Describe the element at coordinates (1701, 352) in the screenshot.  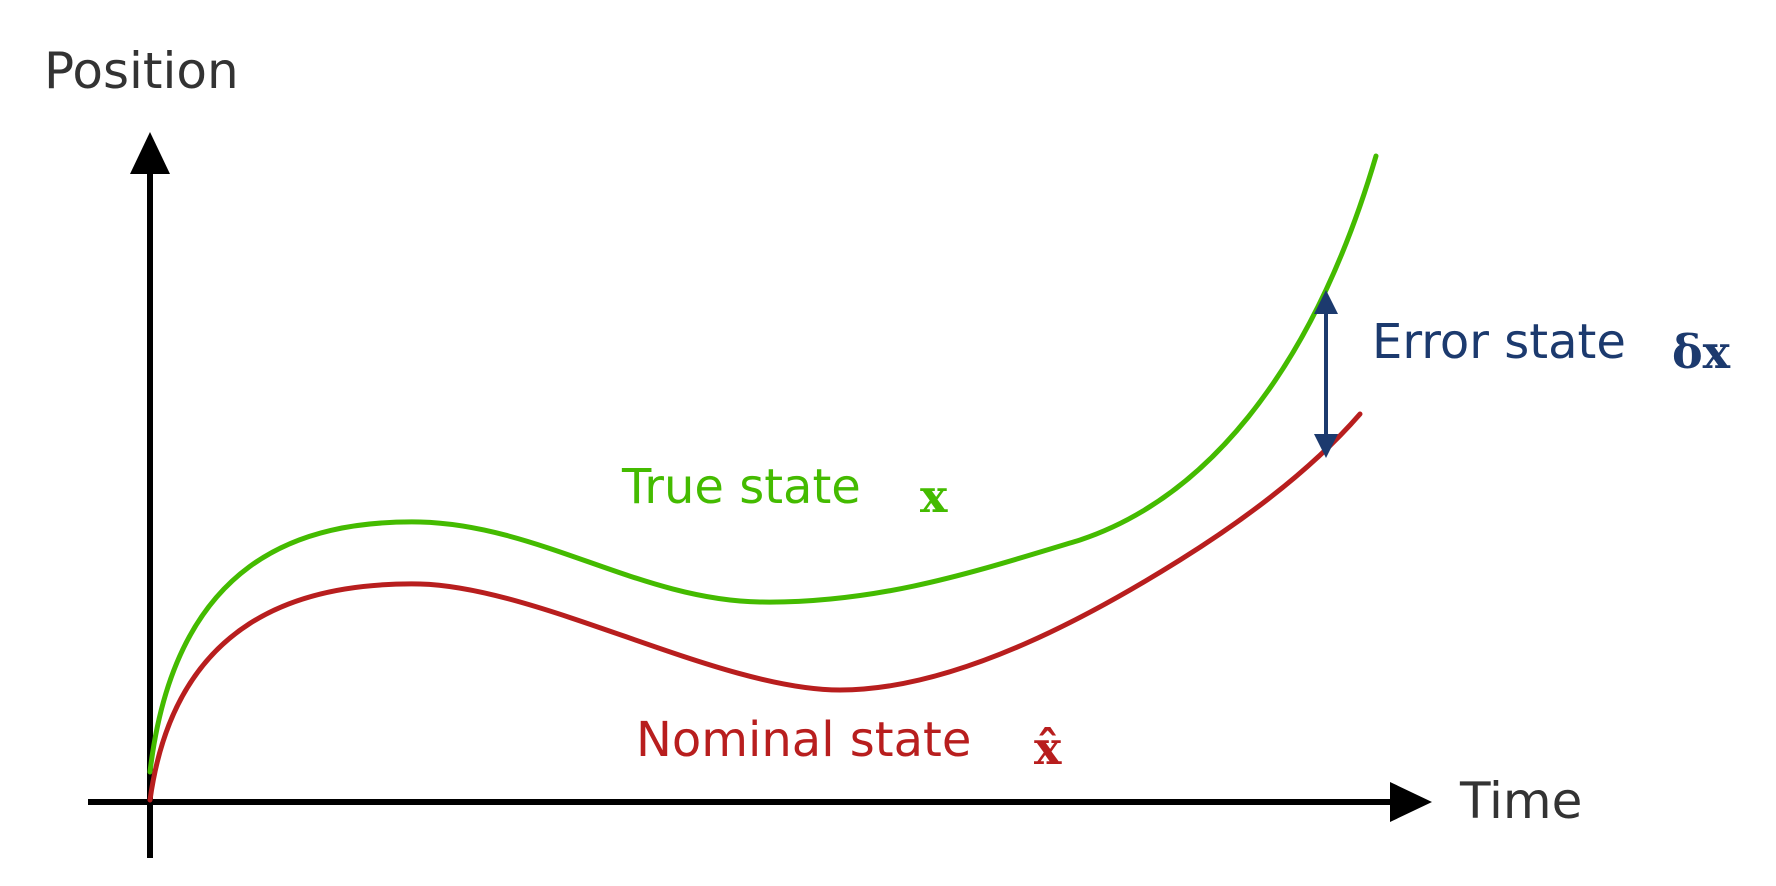
I see `error-state-symbol: δx` at that location.